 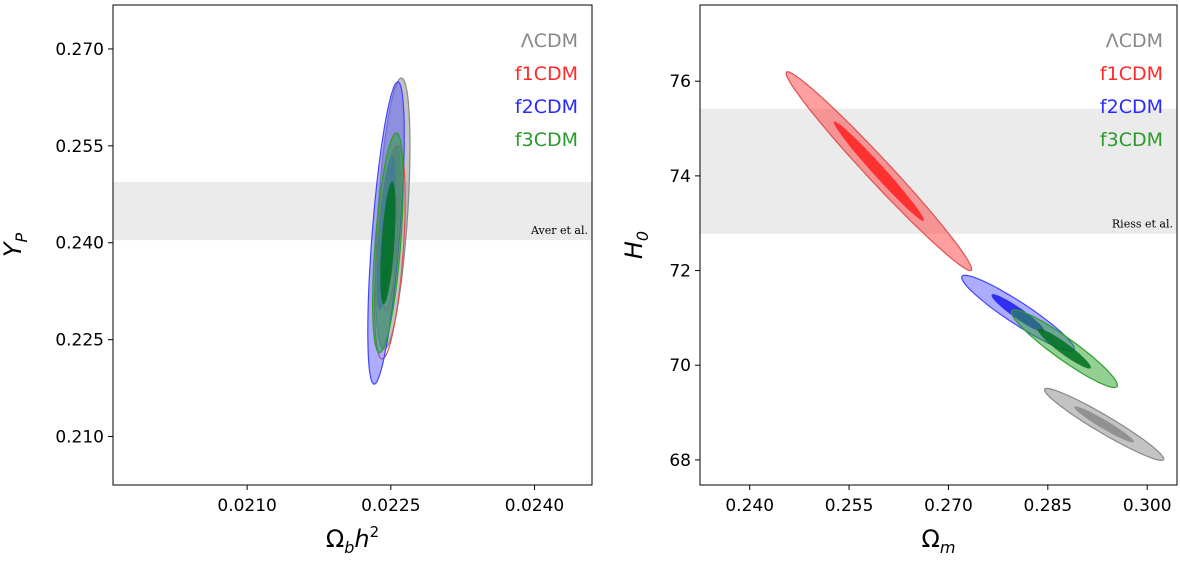 I want to click on contour-f1cdm, so click(x=879, y=171).